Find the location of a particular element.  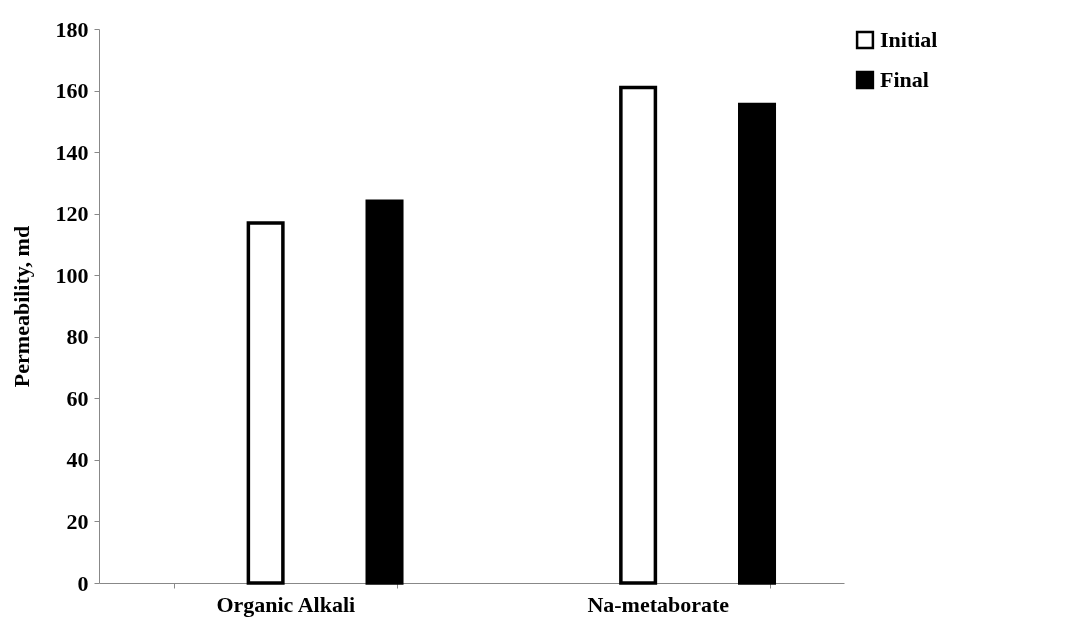

x-tick-label: Organic Alkali is located at coordinates (286, 604).